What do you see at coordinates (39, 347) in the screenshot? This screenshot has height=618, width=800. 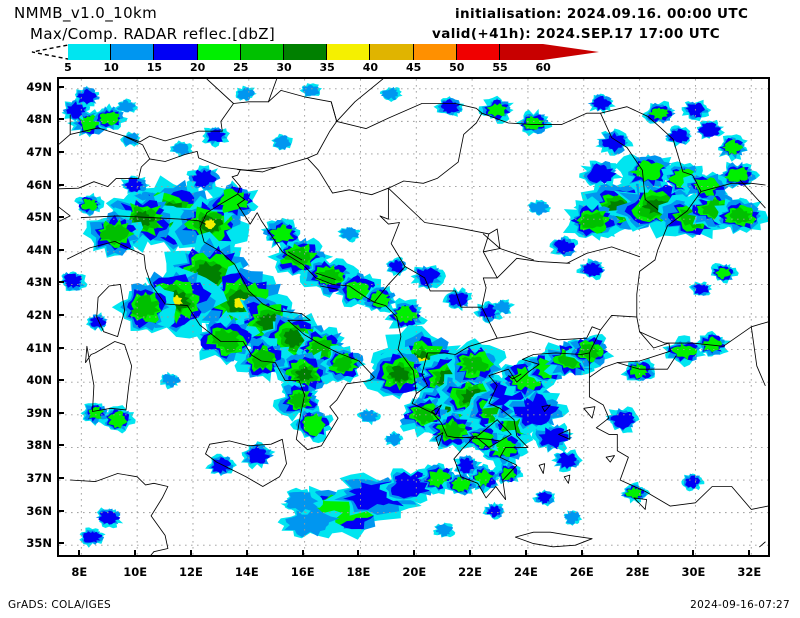 I see `y-tick-label: 41N` at bounding box center [39, 347].